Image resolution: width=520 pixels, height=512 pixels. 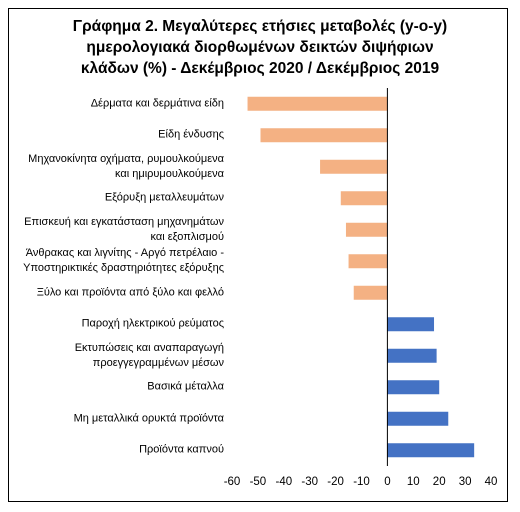 What do you see at coordinates (465, 482) in the screenshot?
I see `x-tick-label: 30` at bounding box center [465, 482].